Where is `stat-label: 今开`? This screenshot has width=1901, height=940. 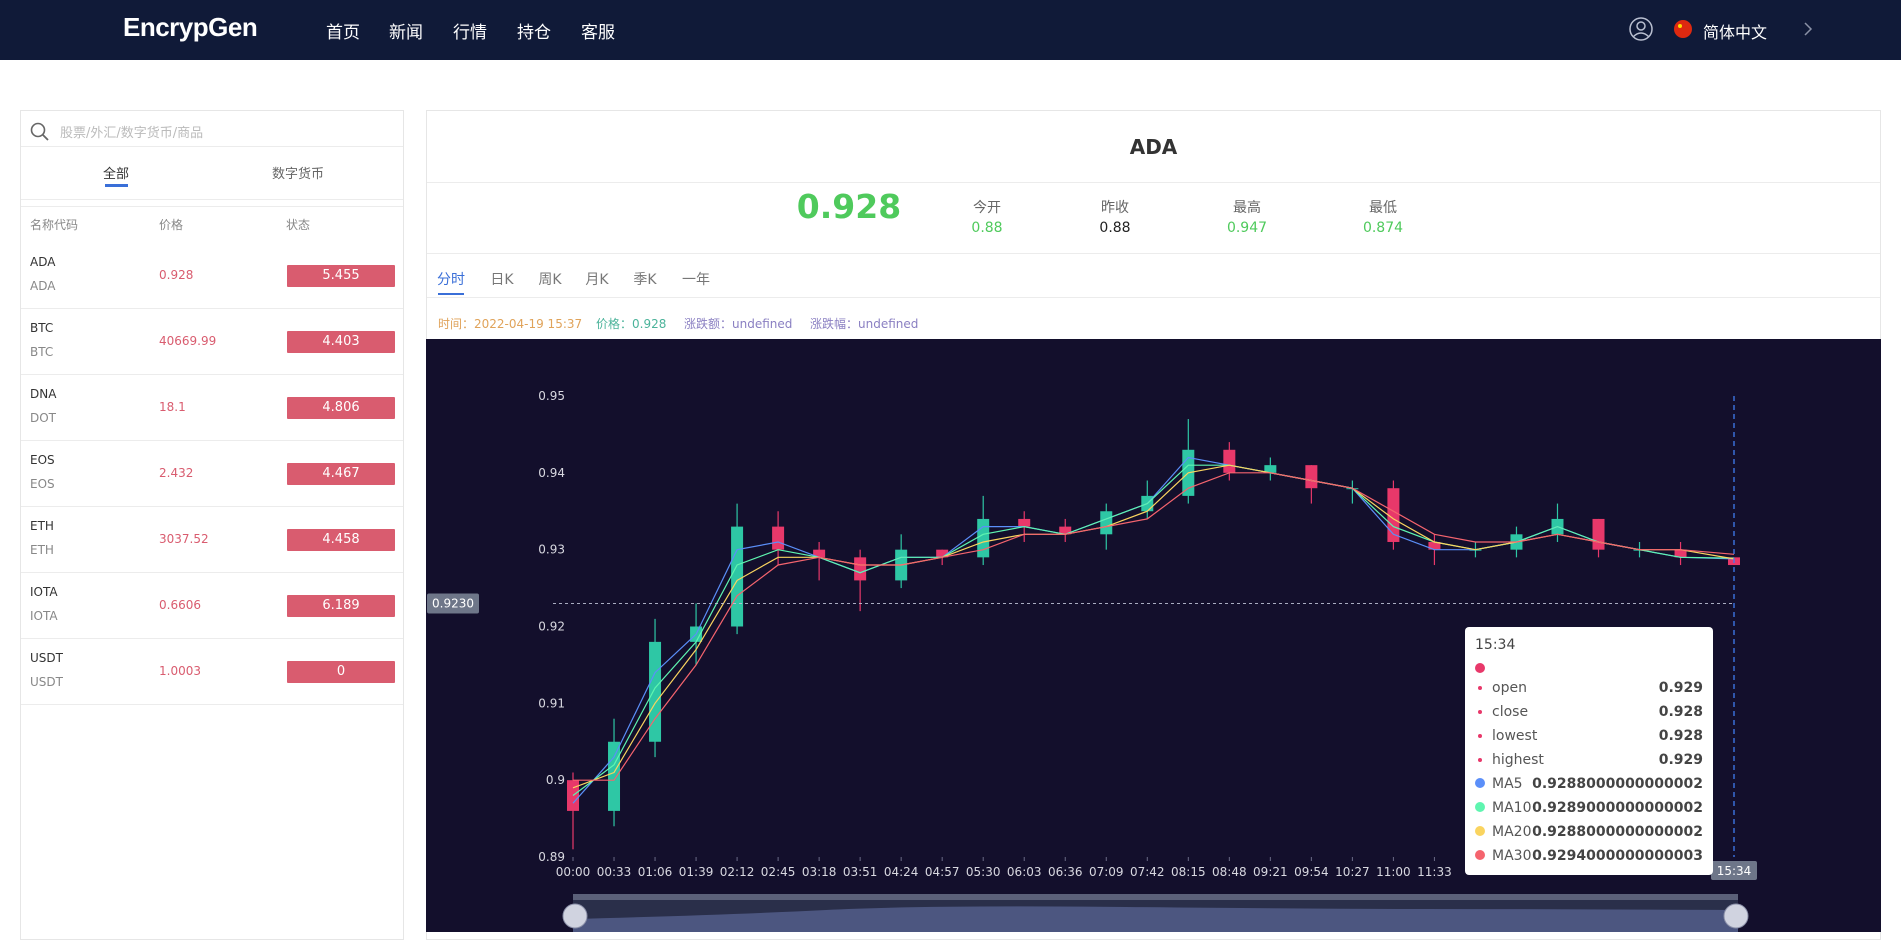
stat-label: 今开 is located at coordinates (987, 208).